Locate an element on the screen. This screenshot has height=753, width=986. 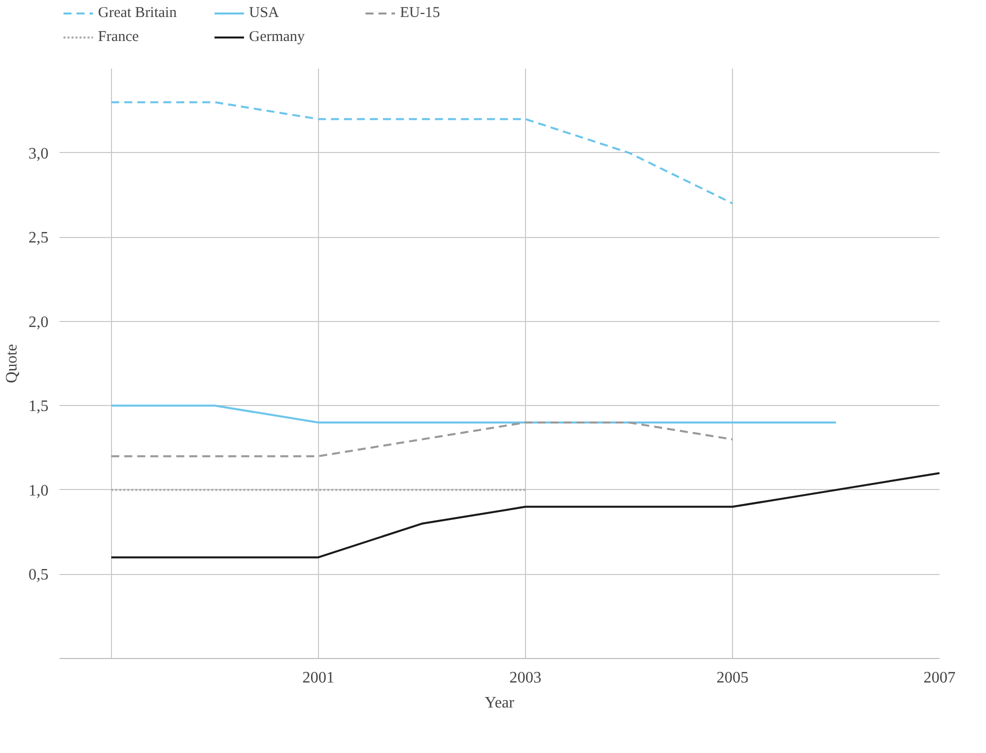
y-axis-title: Quote is located at coordinates (12, 364).